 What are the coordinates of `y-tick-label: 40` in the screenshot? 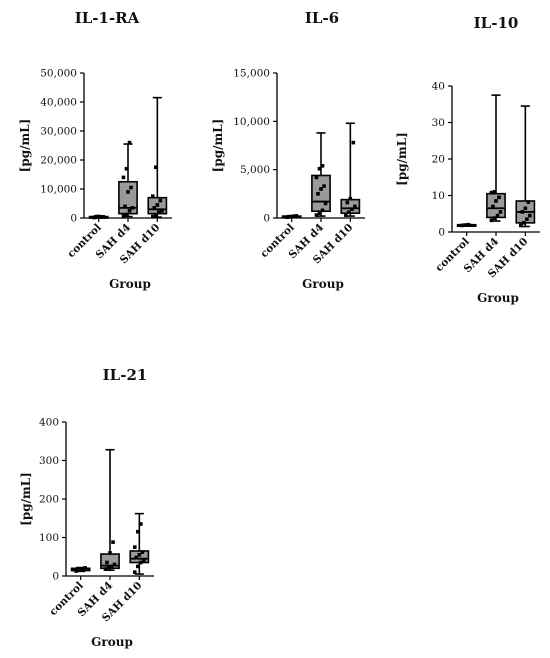 It's located at (438, 87).